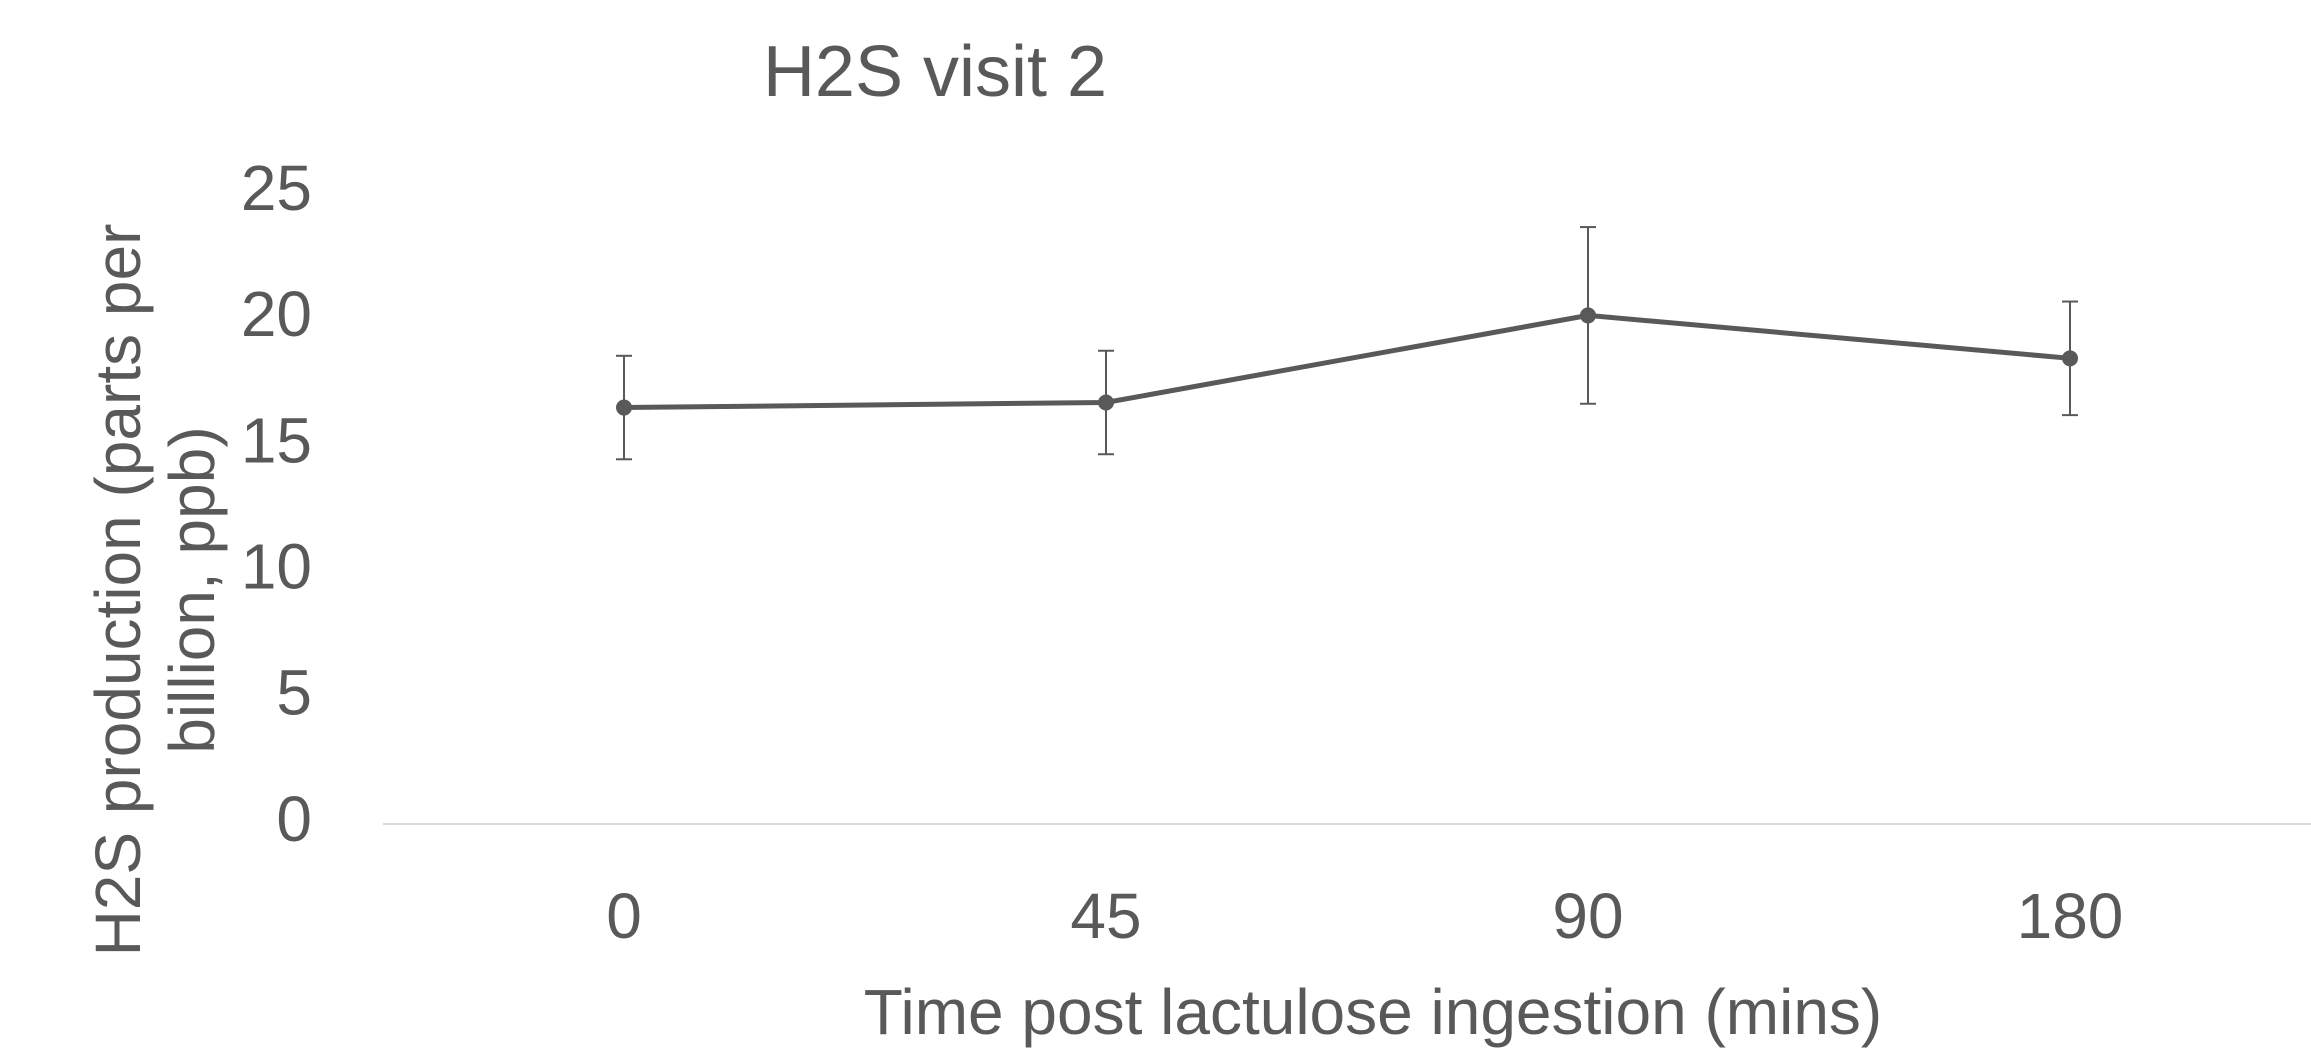 The image size is (2311, 1052). What do you see at coordinates (155, 590) in the screenshot?
I see `y-axis-title: H2S production (parts per billion, ppb)` at bounding box center [155, 590].